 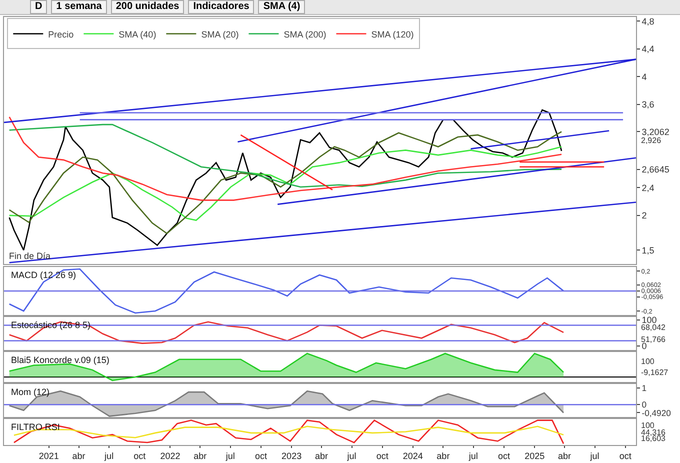 I want to click on x-tick-label: 2024, so click(x=412, y=455).